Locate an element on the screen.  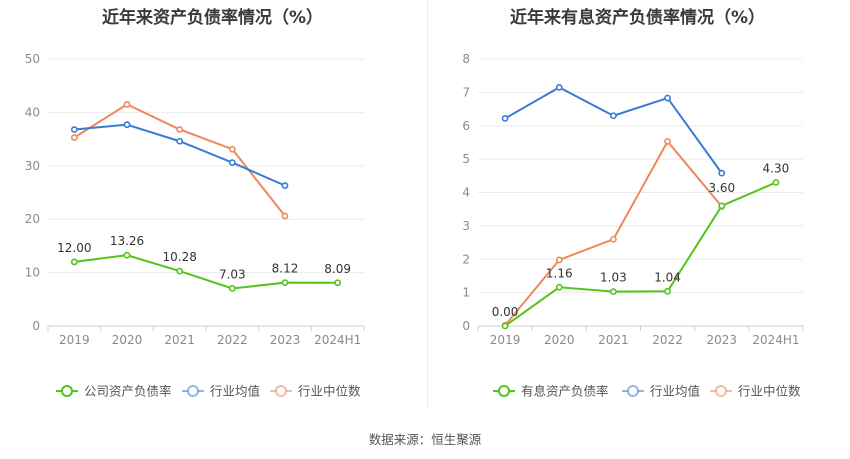
y-tick-label: 8 is located at coordinates (466, 59).